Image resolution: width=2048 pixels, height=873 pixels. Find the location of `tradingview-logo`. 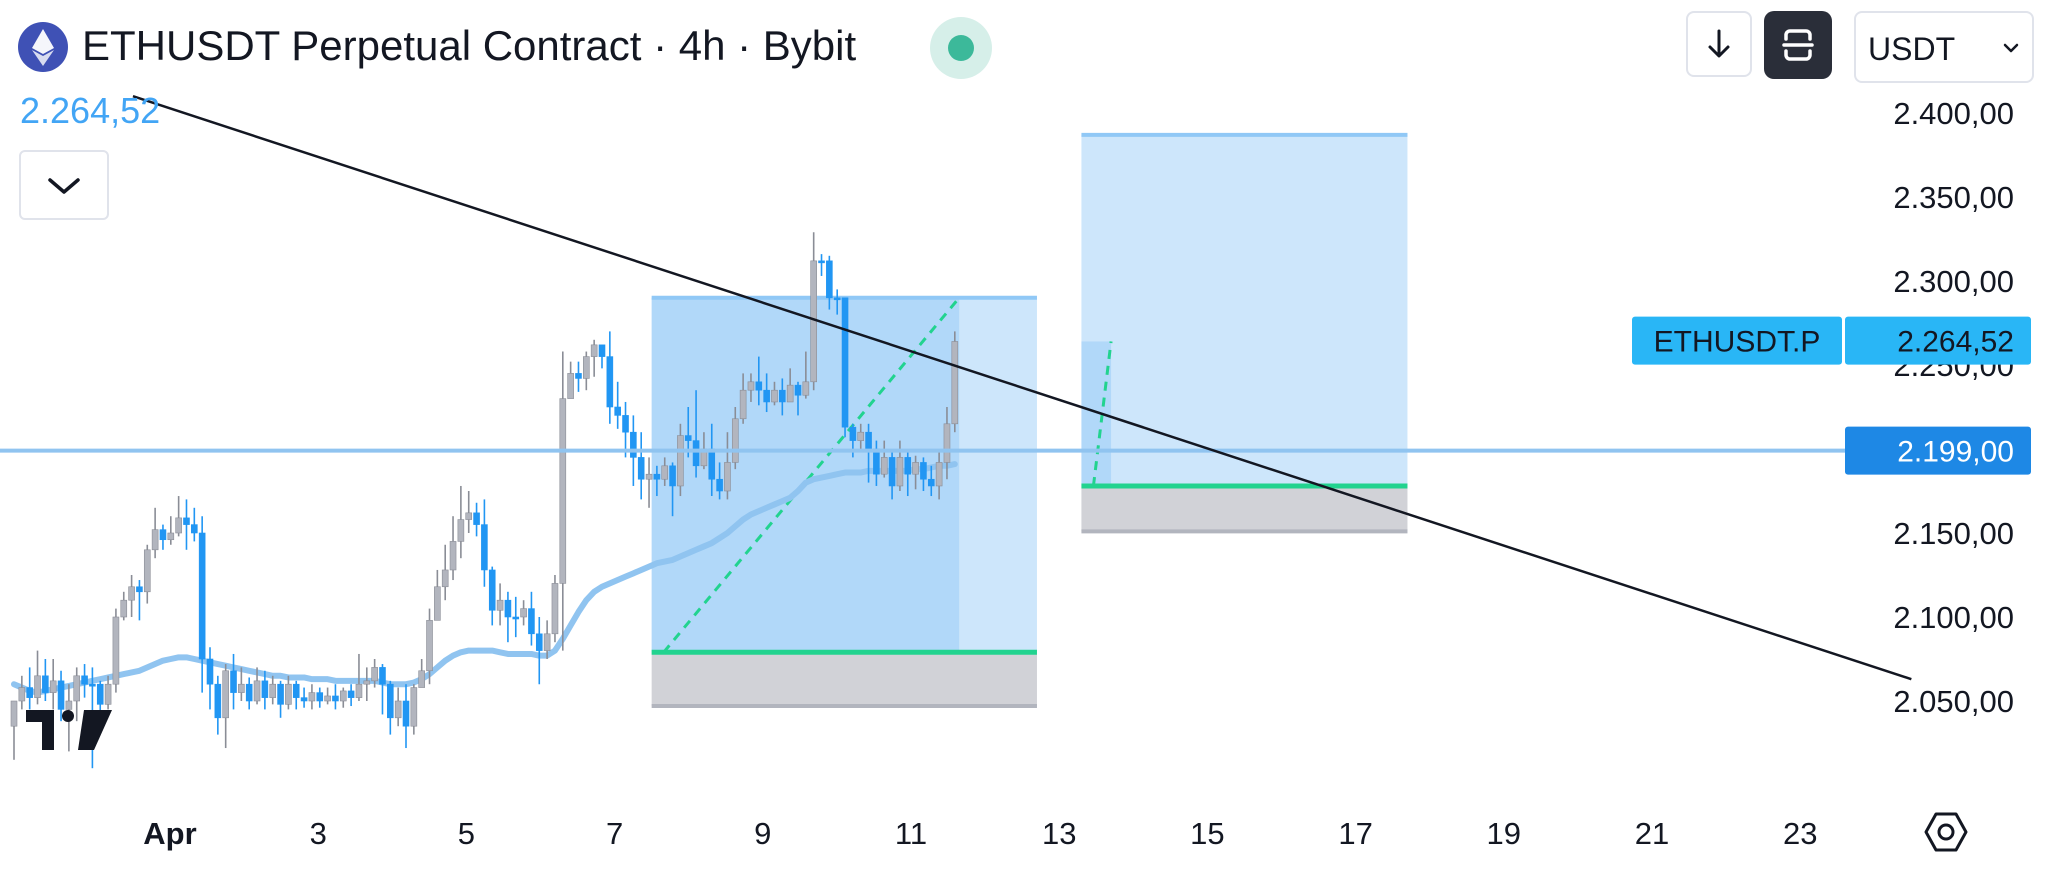

tradingview-logo is located at coordinates (69, 730).